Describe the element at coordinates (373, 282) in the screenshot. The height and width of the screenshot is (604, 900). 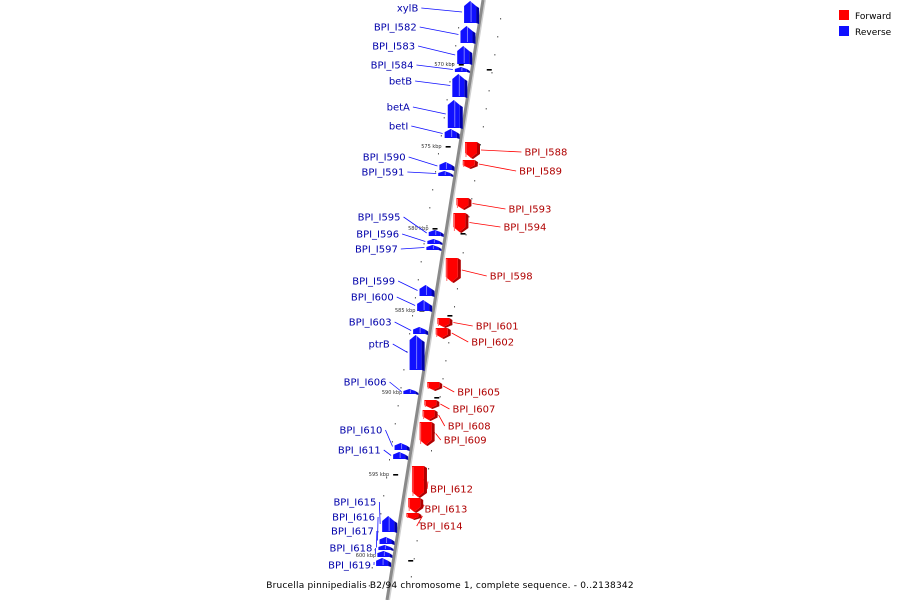
I see `gene-label: BPI_I599` at that location.